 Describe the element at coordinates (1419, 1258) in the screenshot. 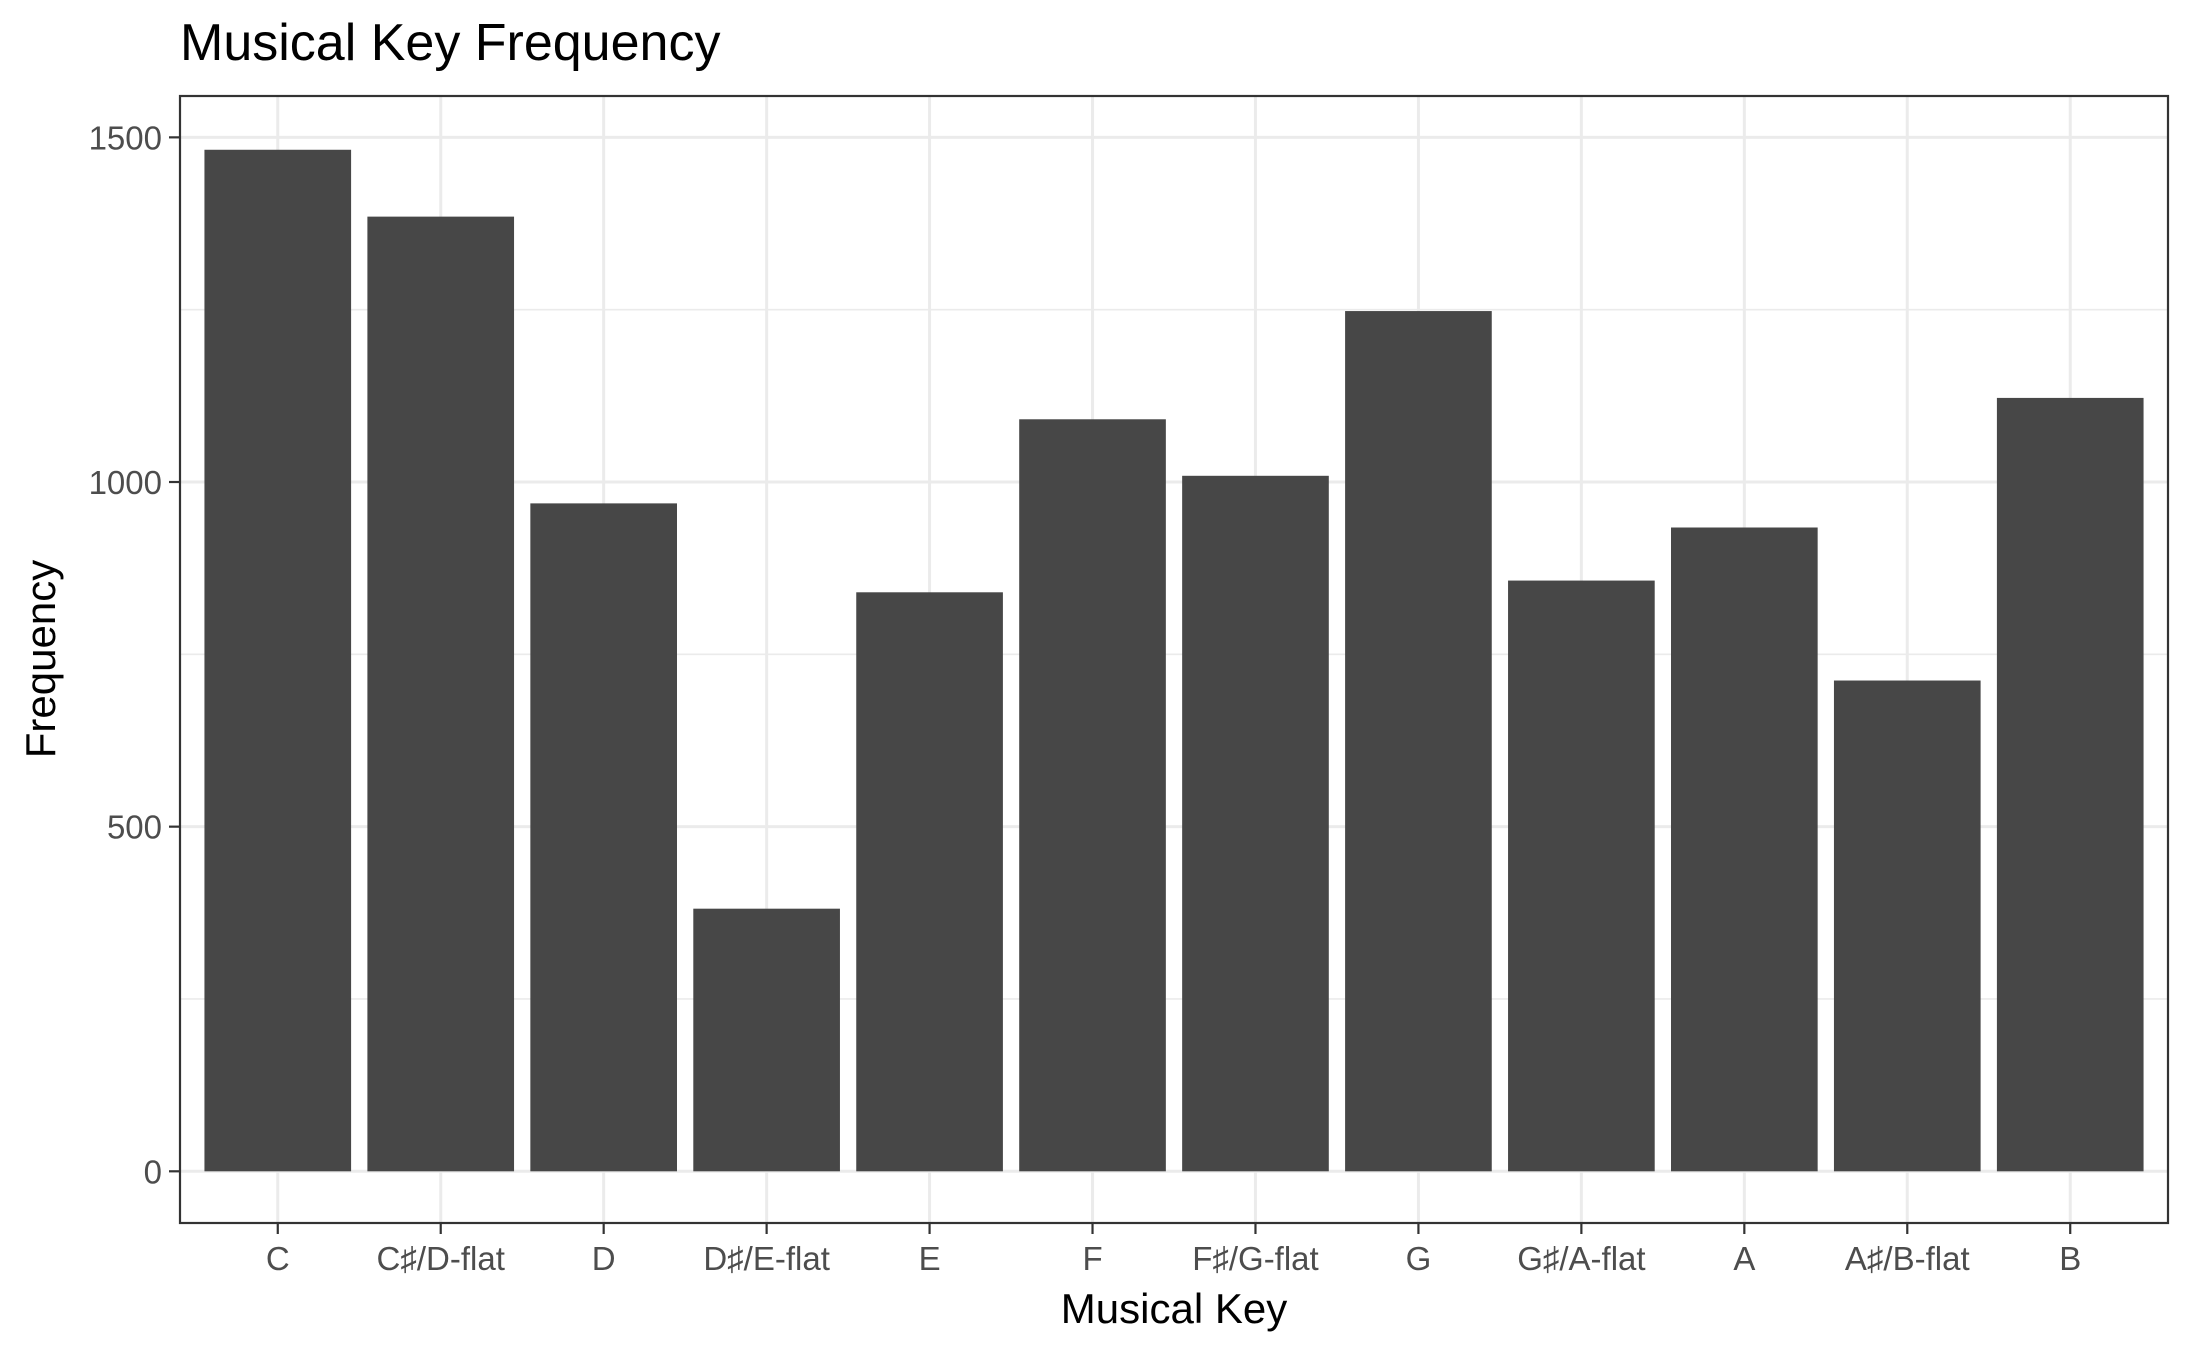

I see `x-tick-label: G` at that location.